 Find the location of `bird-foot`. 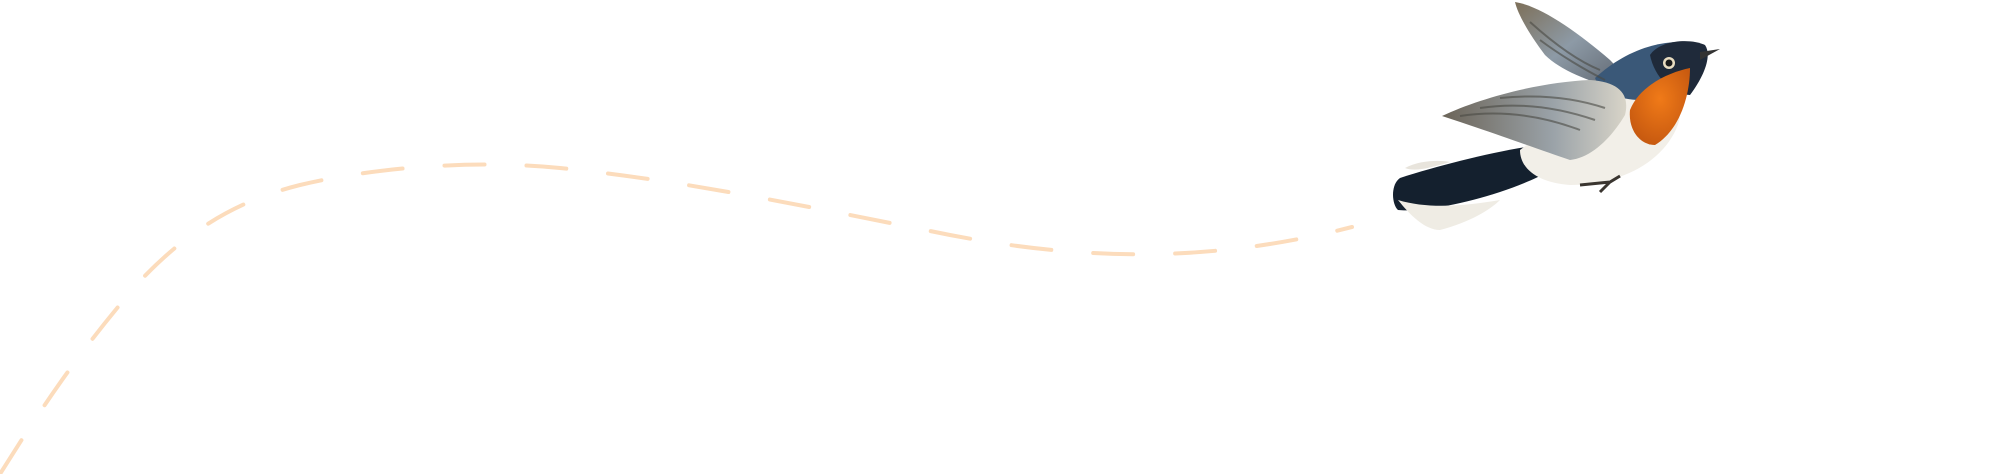

bird-foot is located at coordinates (1600, 184).